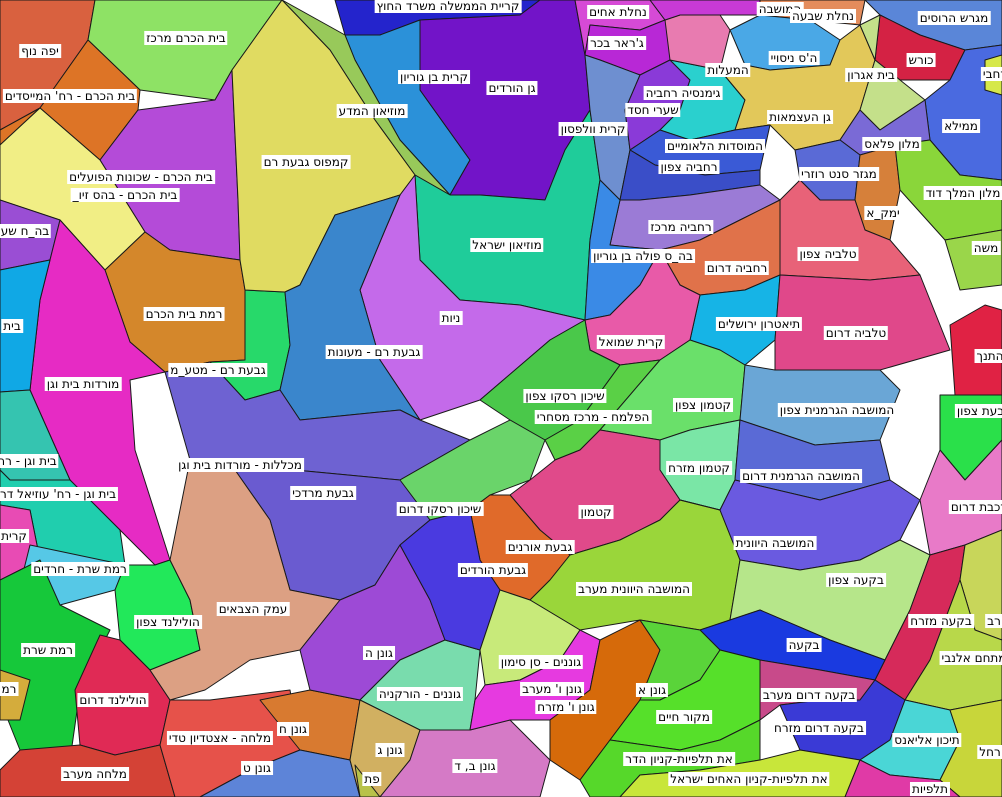 The image size is (1002, 797). I want to click on label-rachel: רחל, so click(989, 752).